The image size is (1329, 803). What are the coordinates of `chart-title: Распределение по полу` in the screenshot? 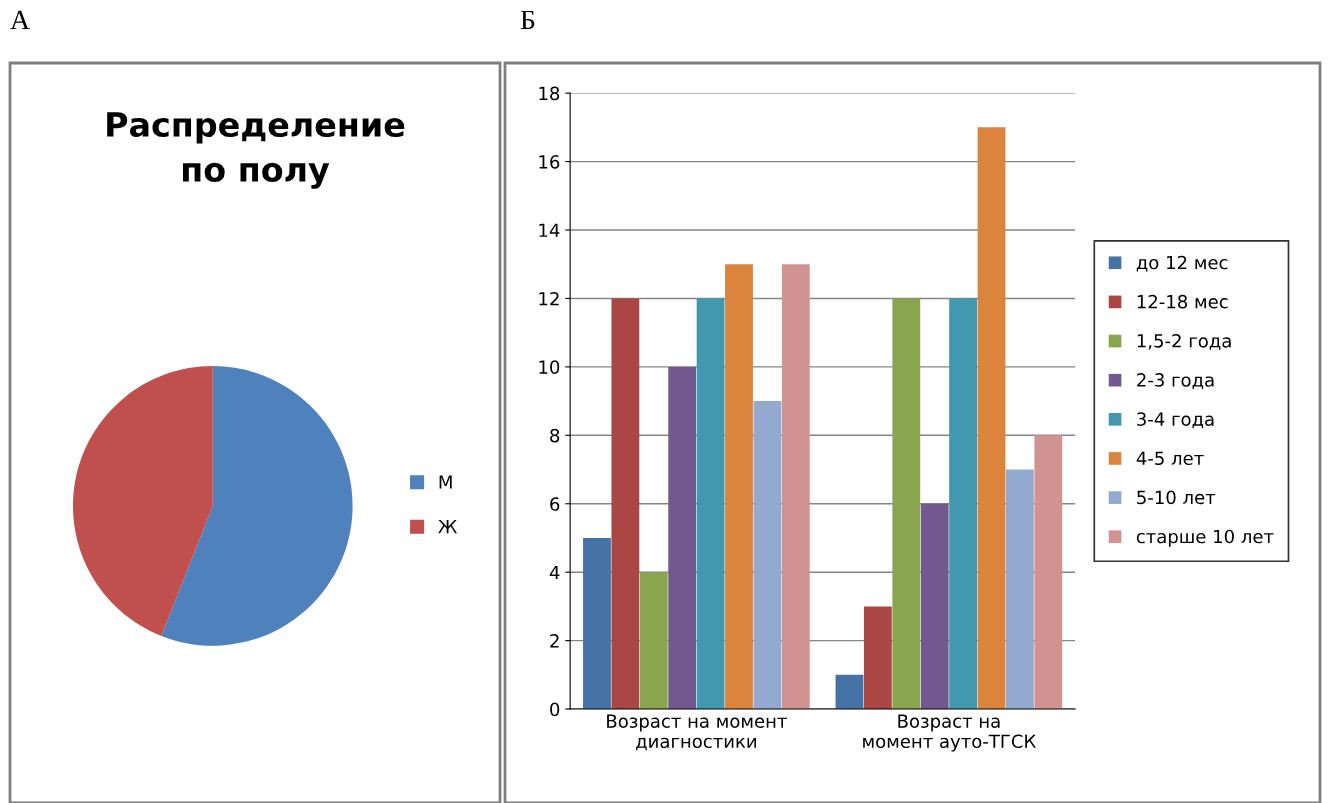 It's located at (256, 150).